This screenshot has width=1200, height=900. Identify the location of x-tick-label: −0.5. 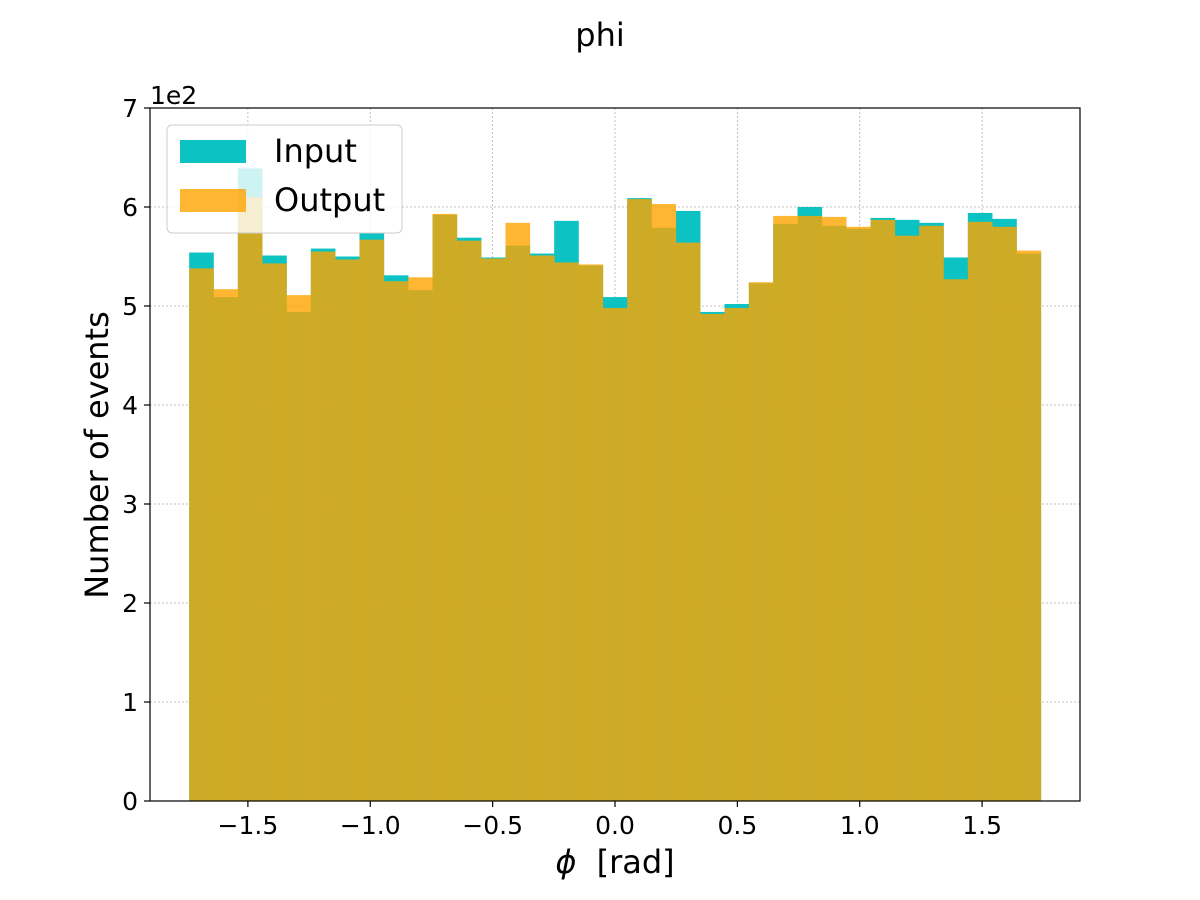
(492, 825).